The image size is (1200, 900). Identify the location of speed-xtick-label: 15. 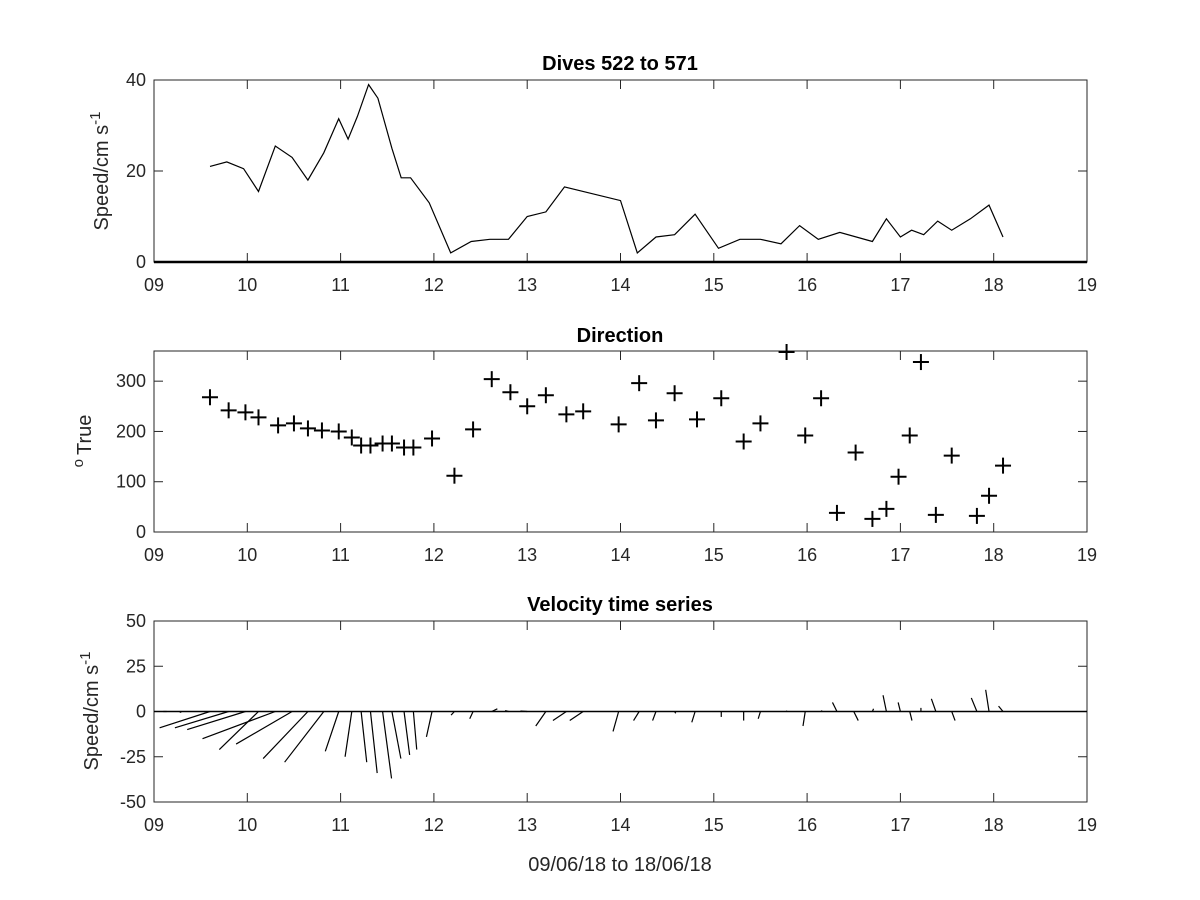
(714, 285).